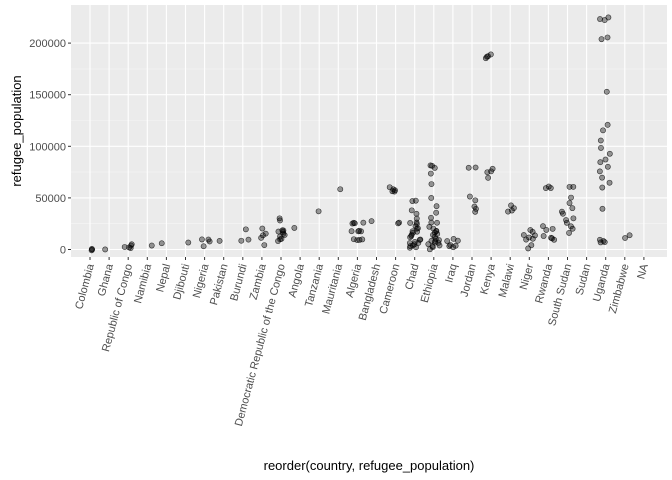  Describe the element at coordinates (430, 283) in the screenshot. I see `x-tick-label: Ethiopia` at that location.